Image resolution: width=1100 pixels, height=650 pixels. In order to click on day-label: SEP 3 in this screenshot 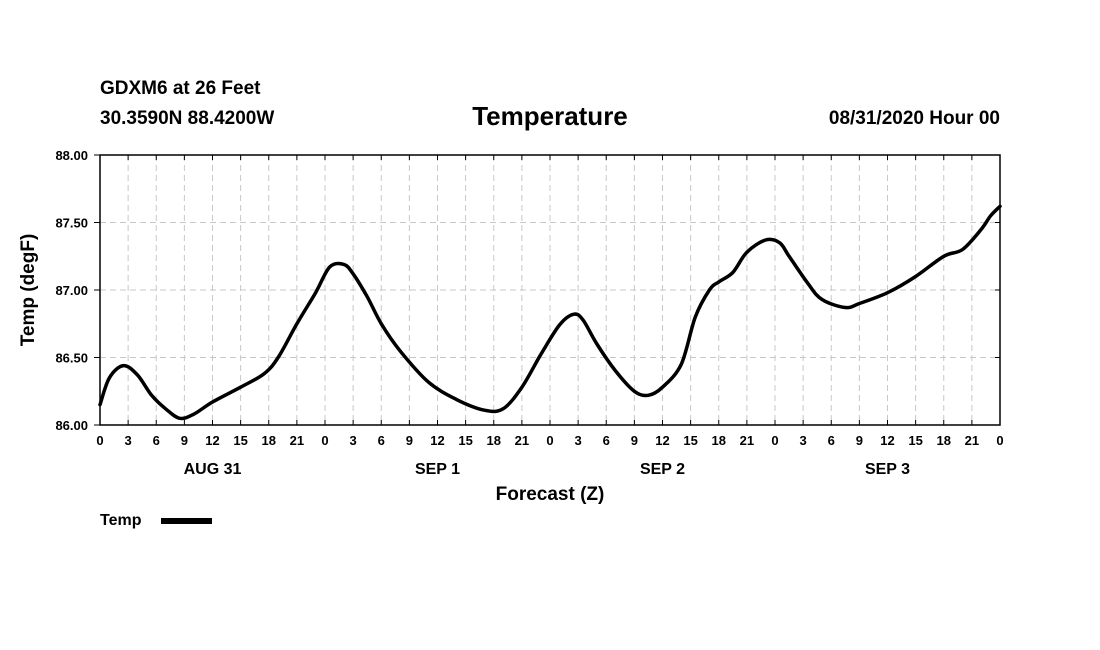, I will do `click(887, 469)`.